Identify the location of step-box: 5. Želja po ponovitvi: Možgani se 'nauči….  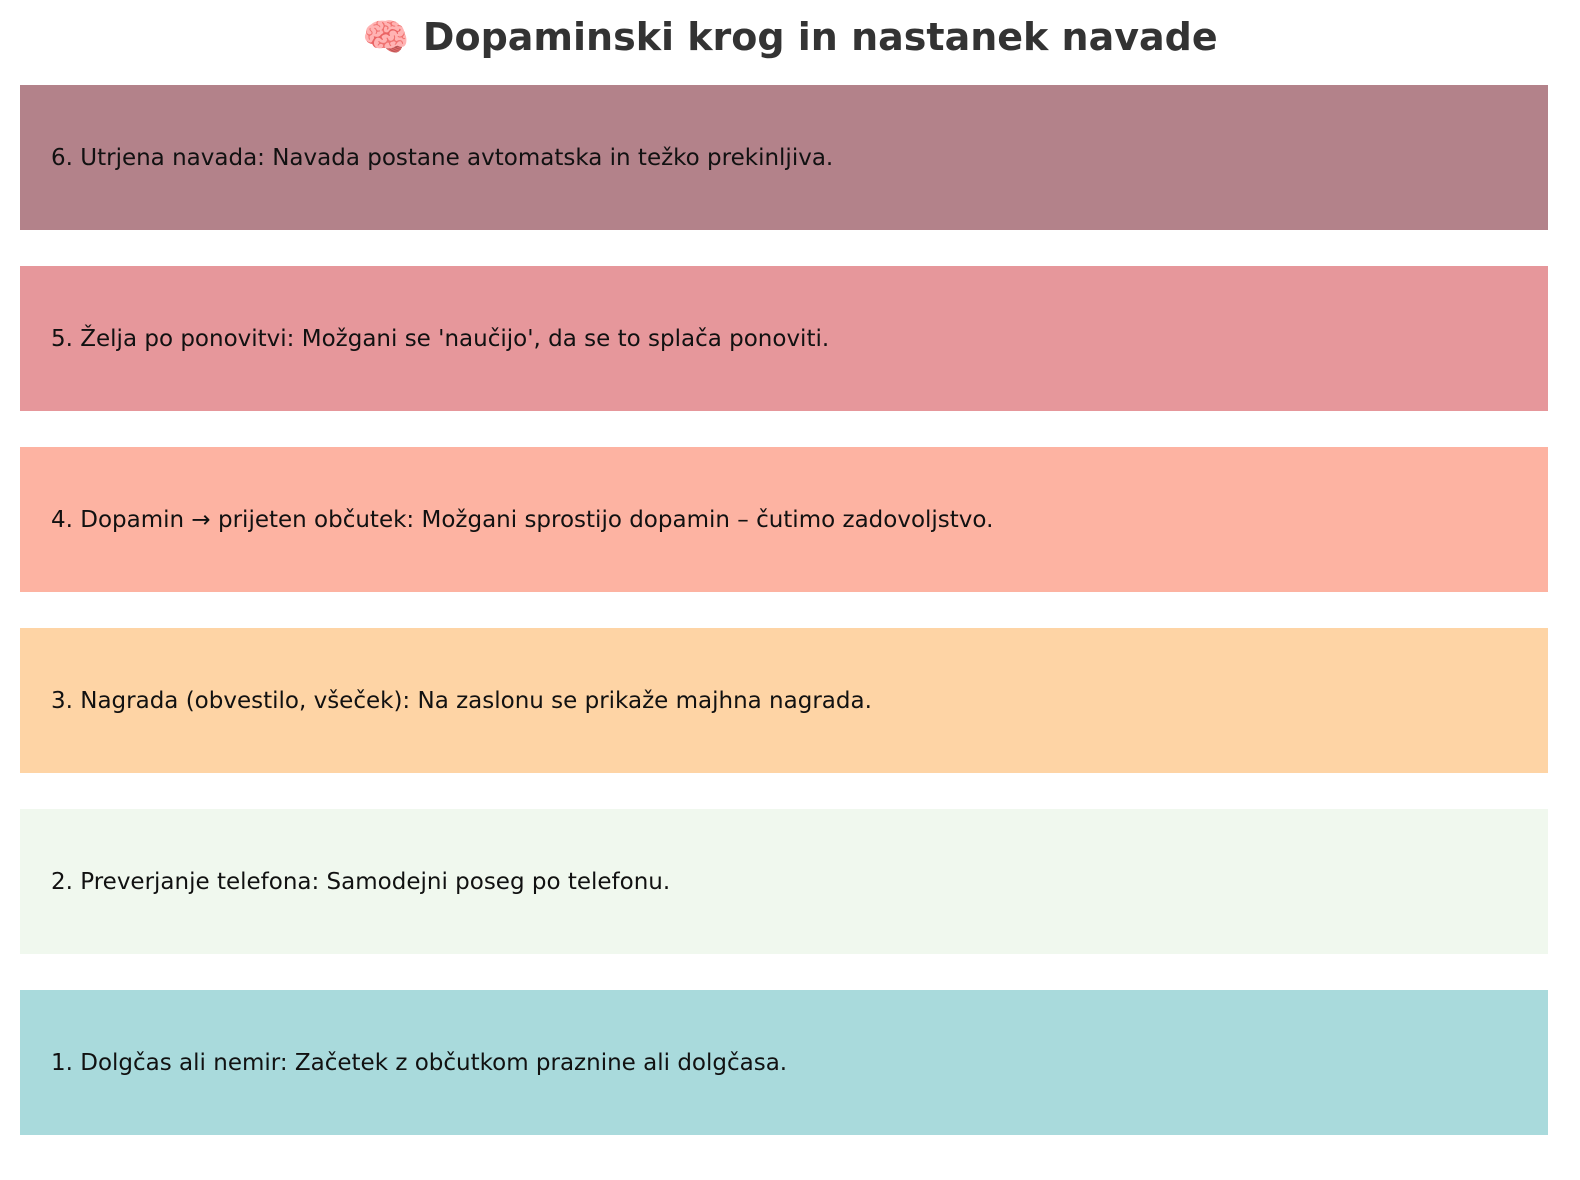
(784, 338).